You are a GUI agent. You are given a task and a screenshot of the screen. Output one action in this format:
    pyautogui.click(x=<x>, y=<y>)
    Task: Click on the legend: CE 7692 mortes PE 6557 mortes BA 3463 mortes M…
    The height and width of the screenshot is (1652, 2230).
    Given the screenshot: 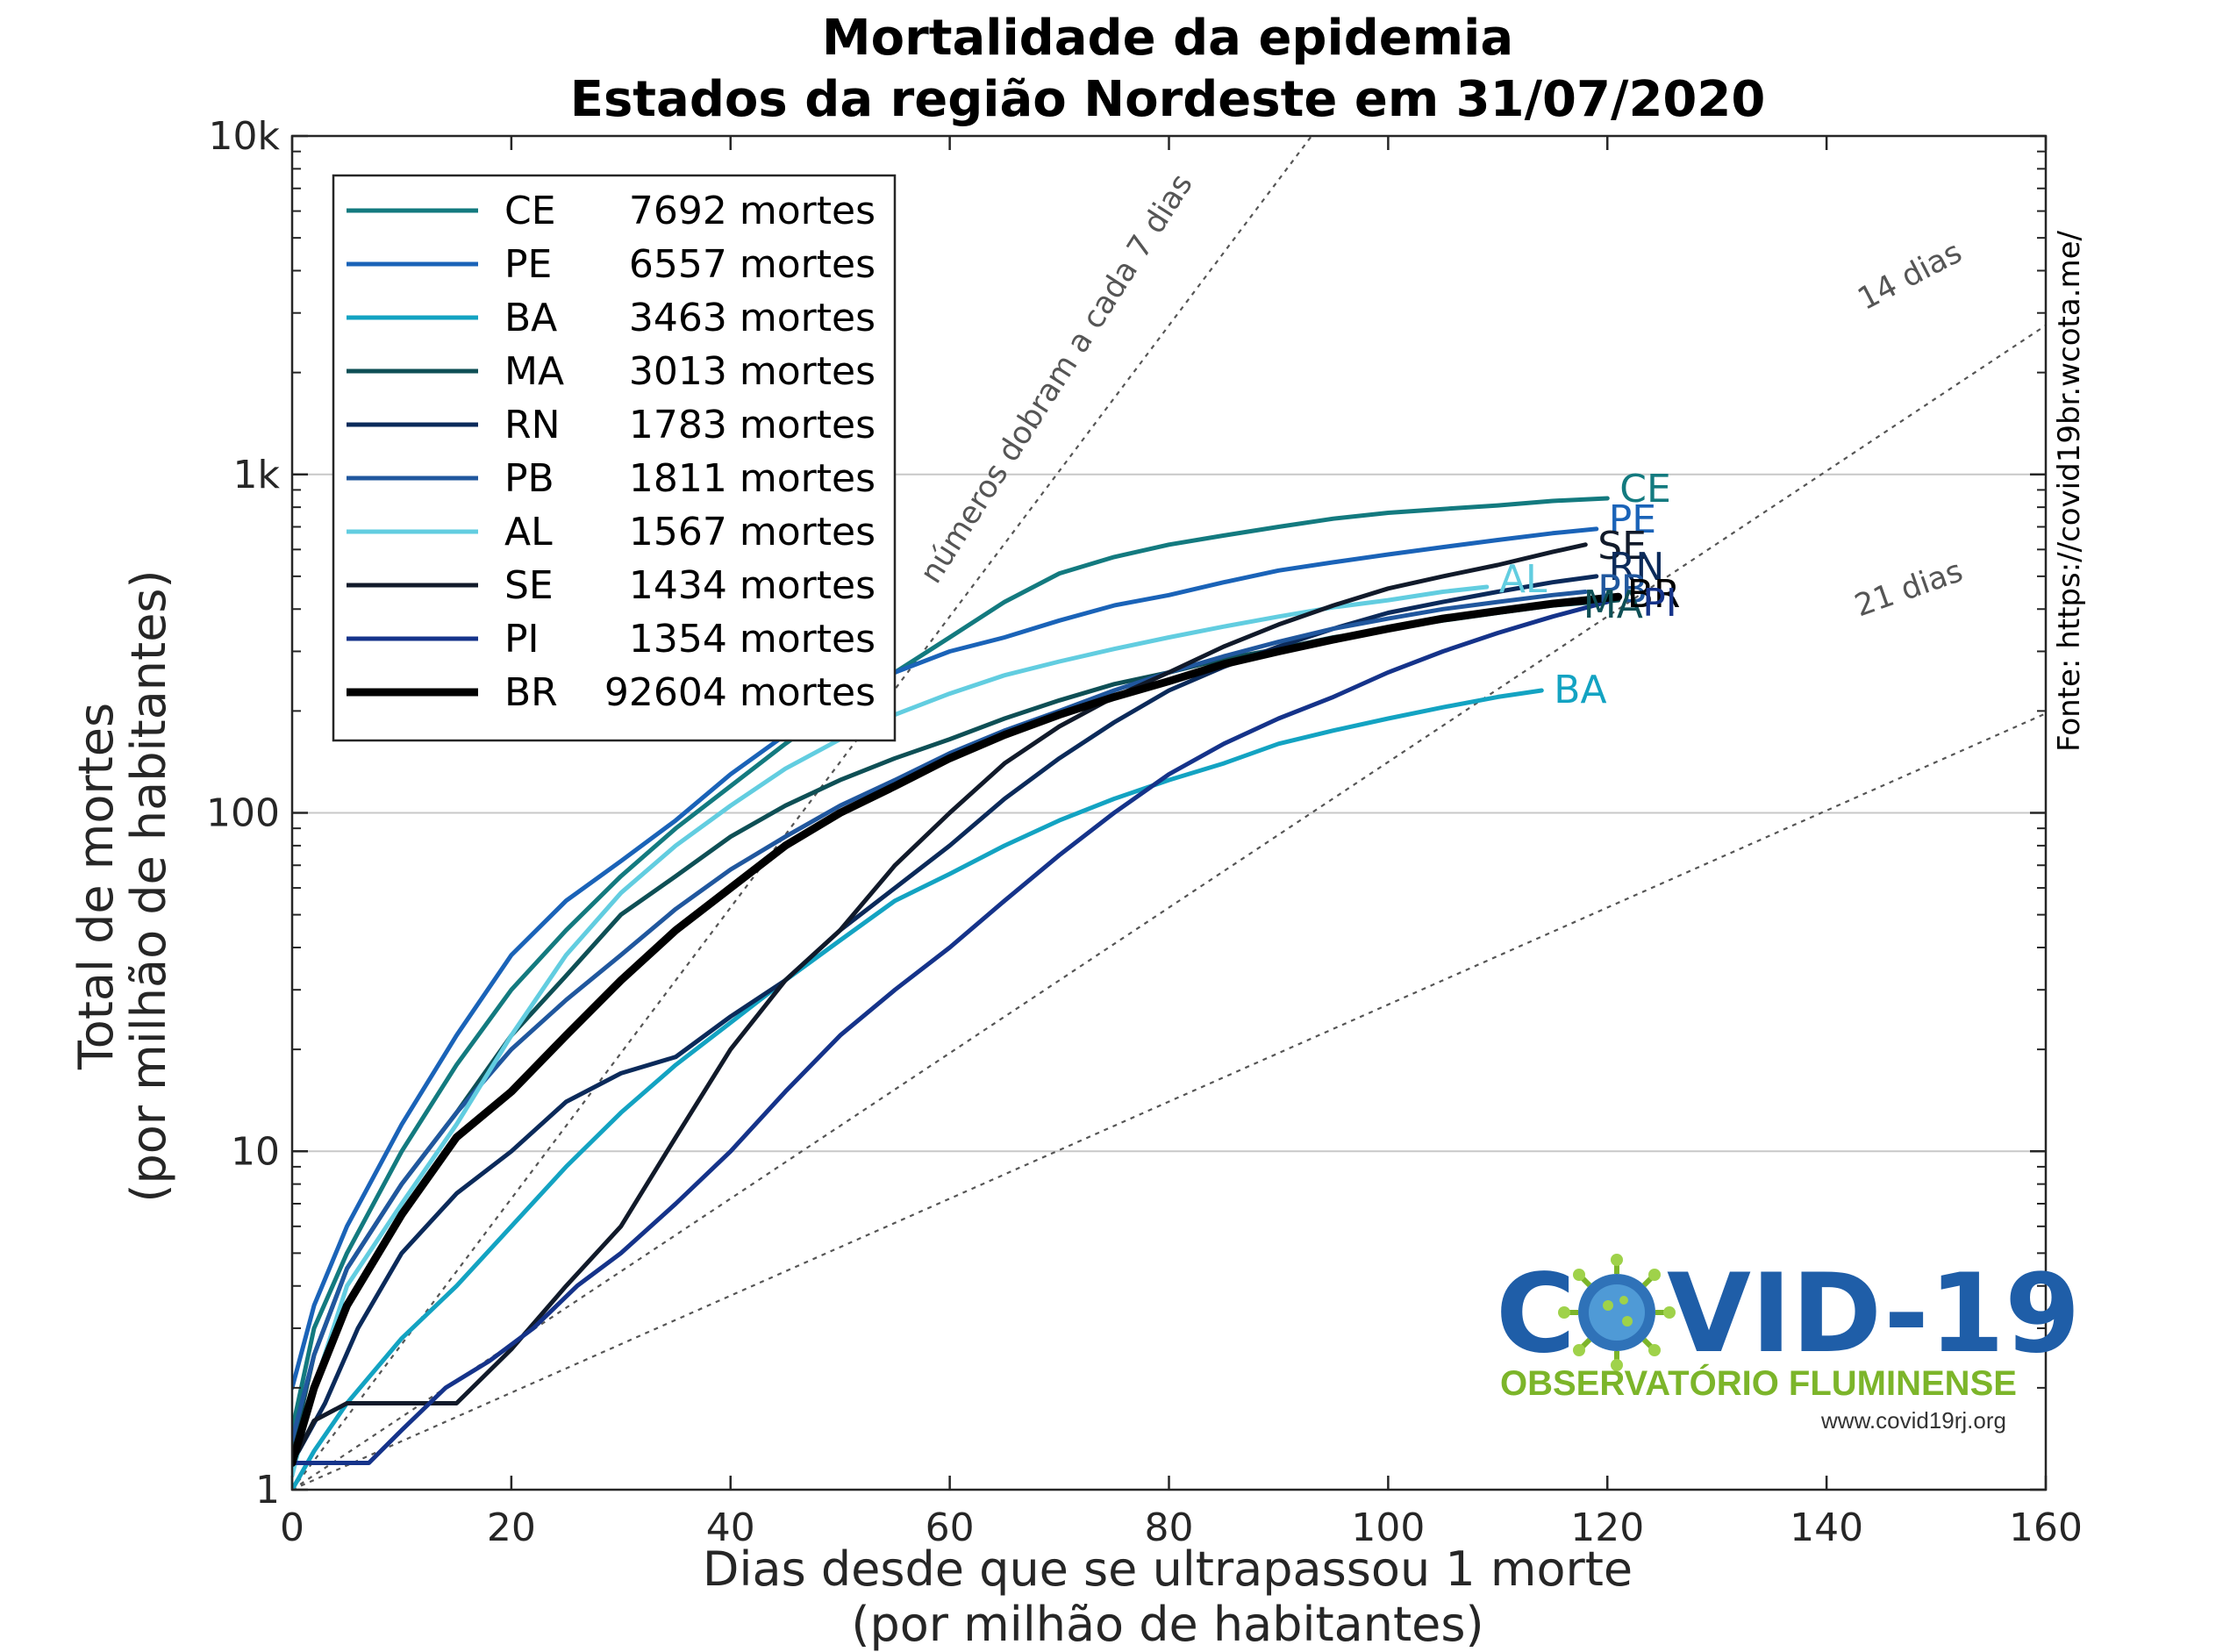 What is the action you would take?
    pyautogui.click(x=615, y=458)
    